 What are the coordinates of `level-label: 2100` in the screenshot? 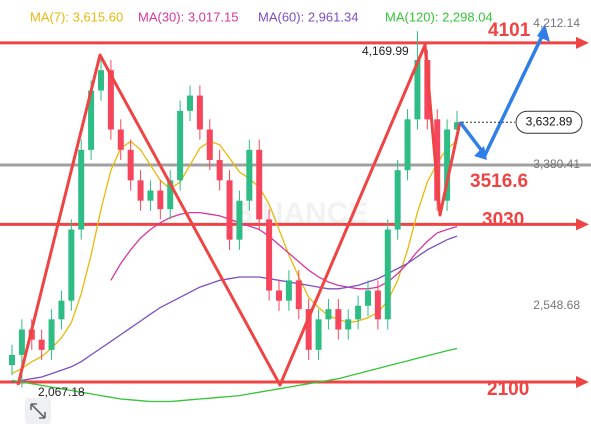 It's located at (508, 389).